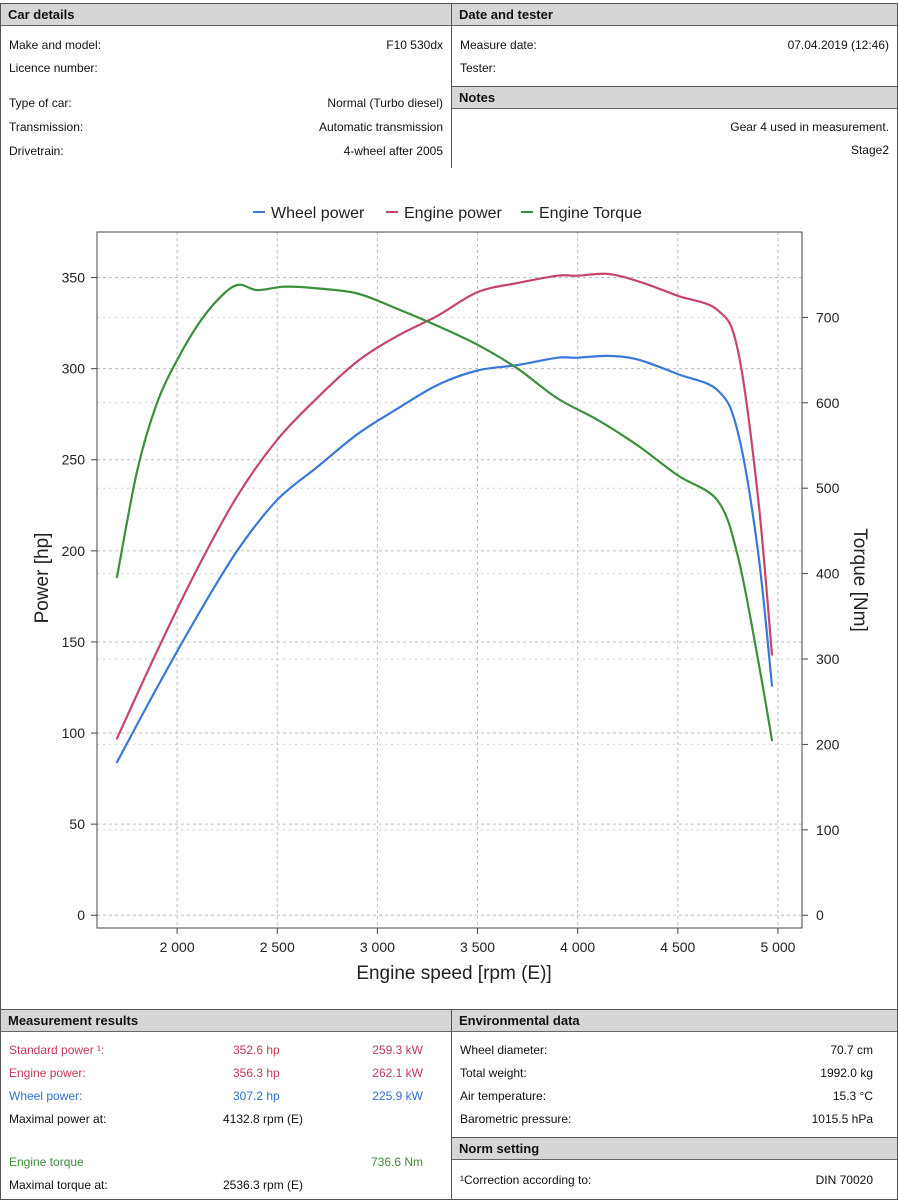 The height and width of the screenshot is (1200, 898). What do you see at coordinates (852, 1096) in the screenshot?
I see `air-temperature-value: 15.3 °C` at bounding box center [852, 1096].